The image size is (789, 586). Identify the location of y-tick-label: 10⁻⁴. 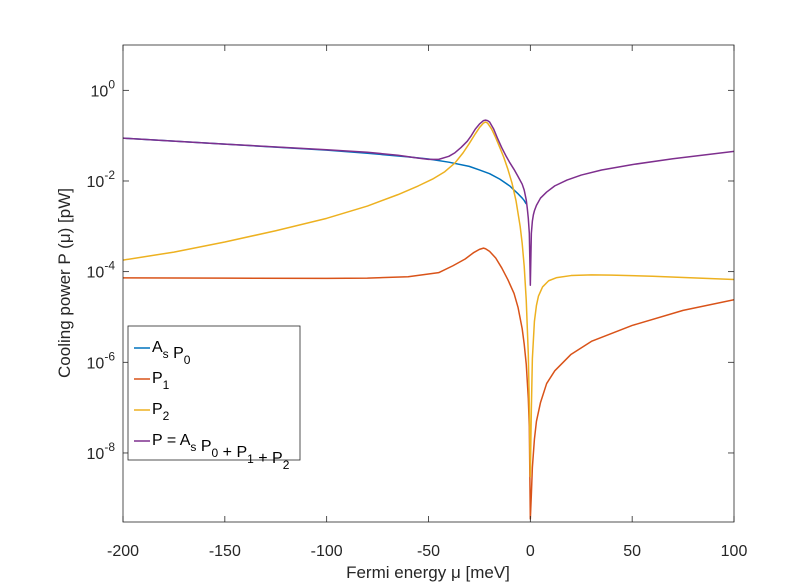
(101, 270).